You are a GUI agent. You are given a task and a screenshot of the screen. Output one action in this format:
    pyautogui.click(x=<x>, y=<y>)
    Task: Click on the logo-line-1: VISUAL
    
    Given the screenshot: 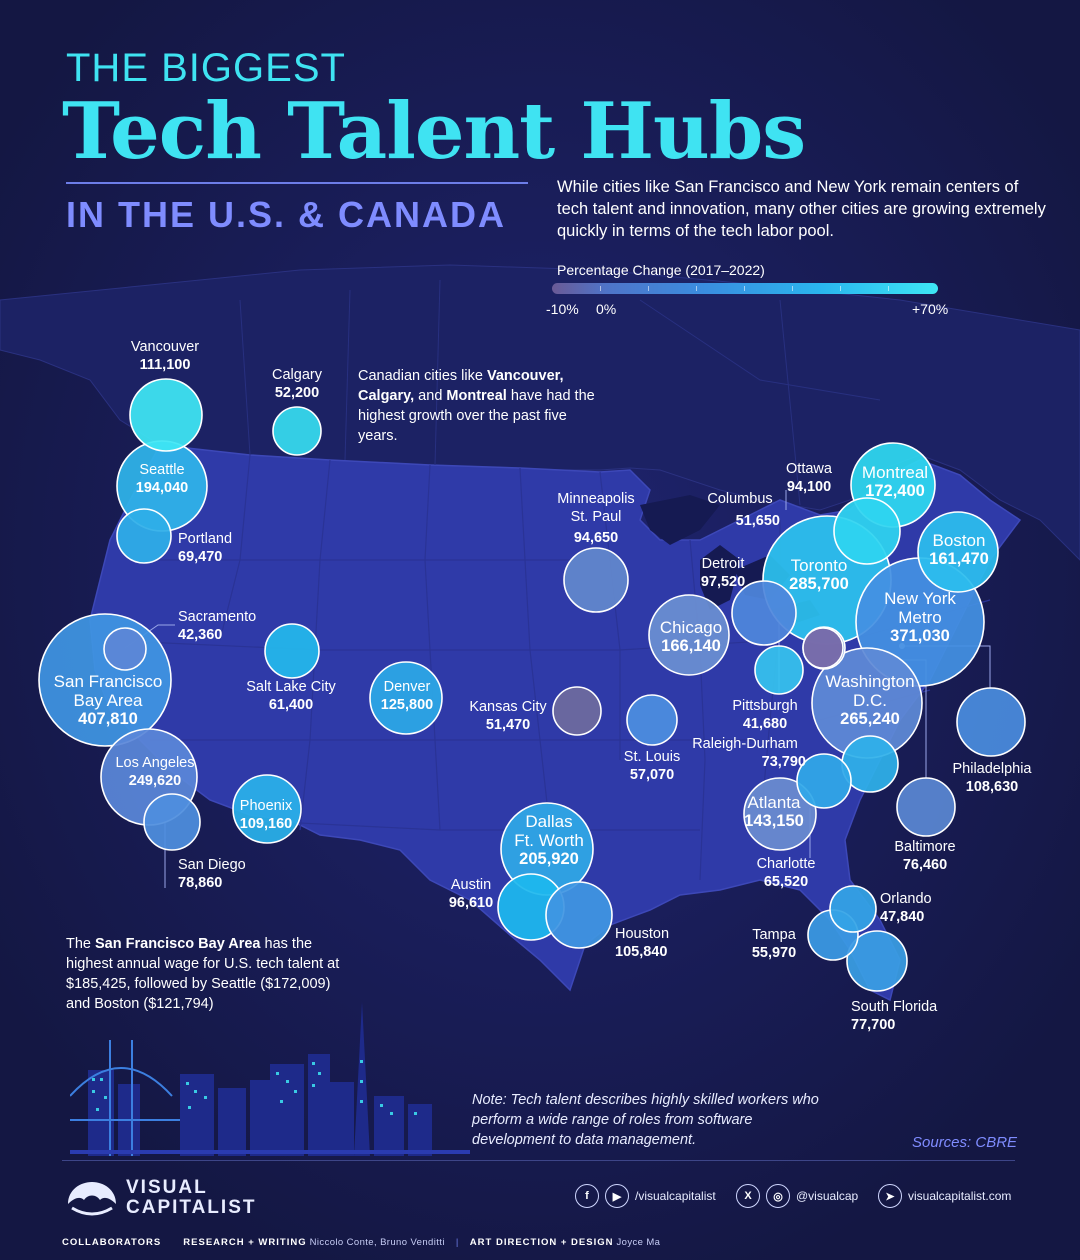 What is the action you would take?
    pyautogui.click(x=167, y=1187)
    